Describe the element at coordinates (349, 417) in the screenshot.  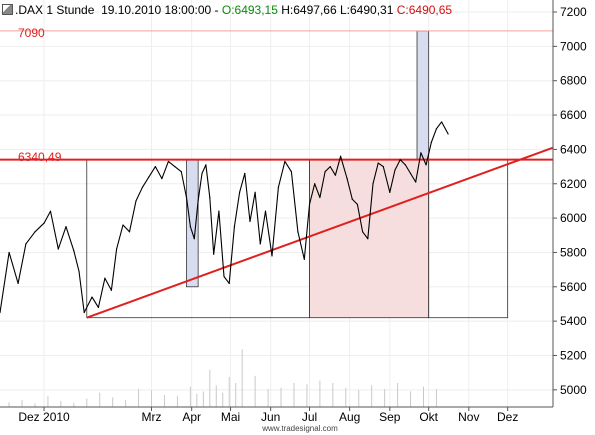
I see `x-tick-label: Aug` at that location.